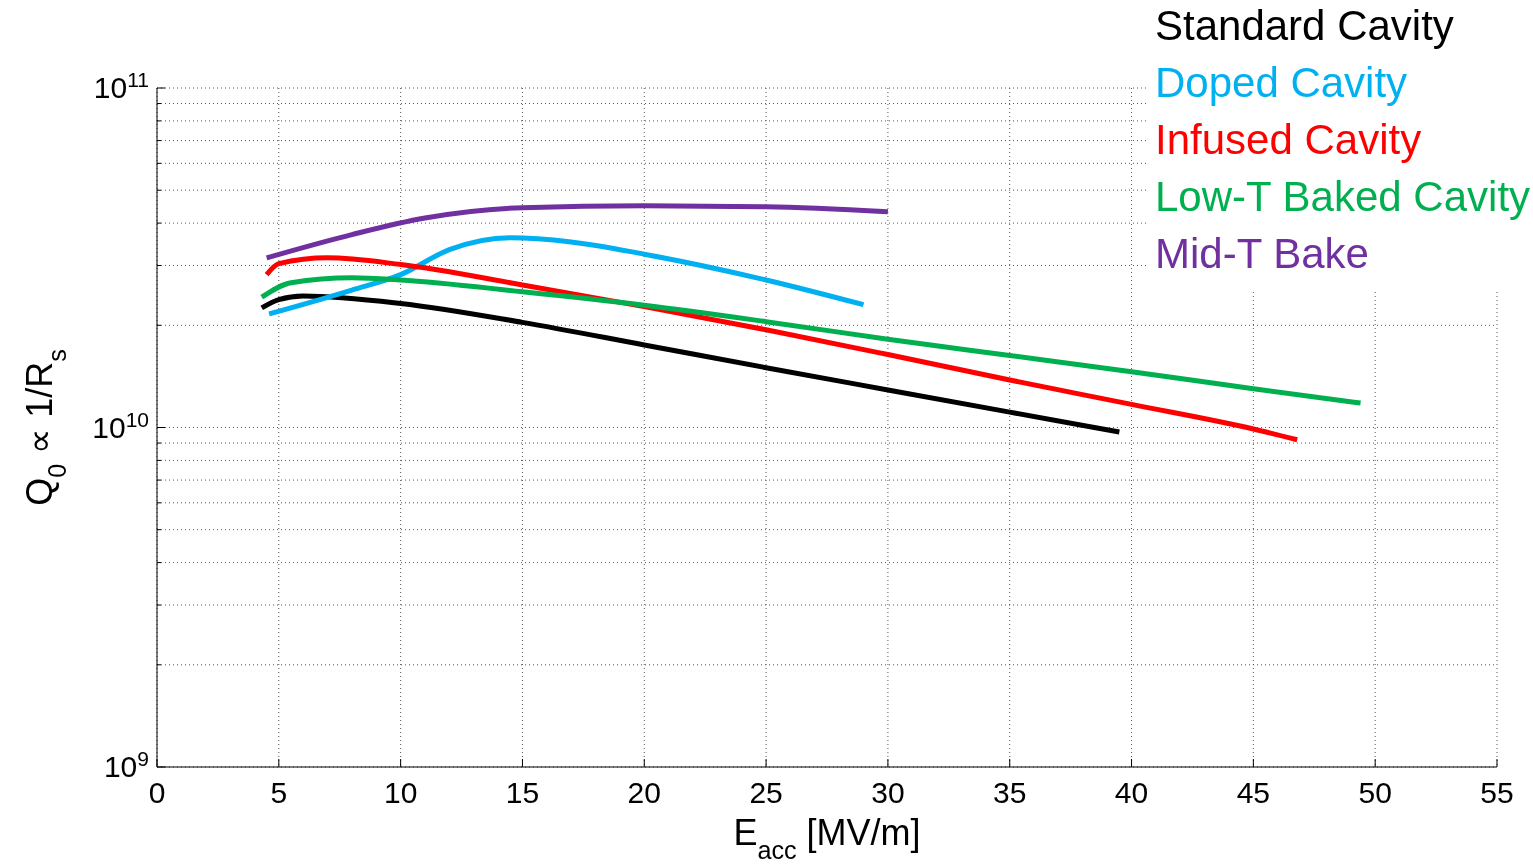  Describe the element at coordinates (120, 425) in the screenshot. I see `y-tick-label: 10$^{10}$` at that location.